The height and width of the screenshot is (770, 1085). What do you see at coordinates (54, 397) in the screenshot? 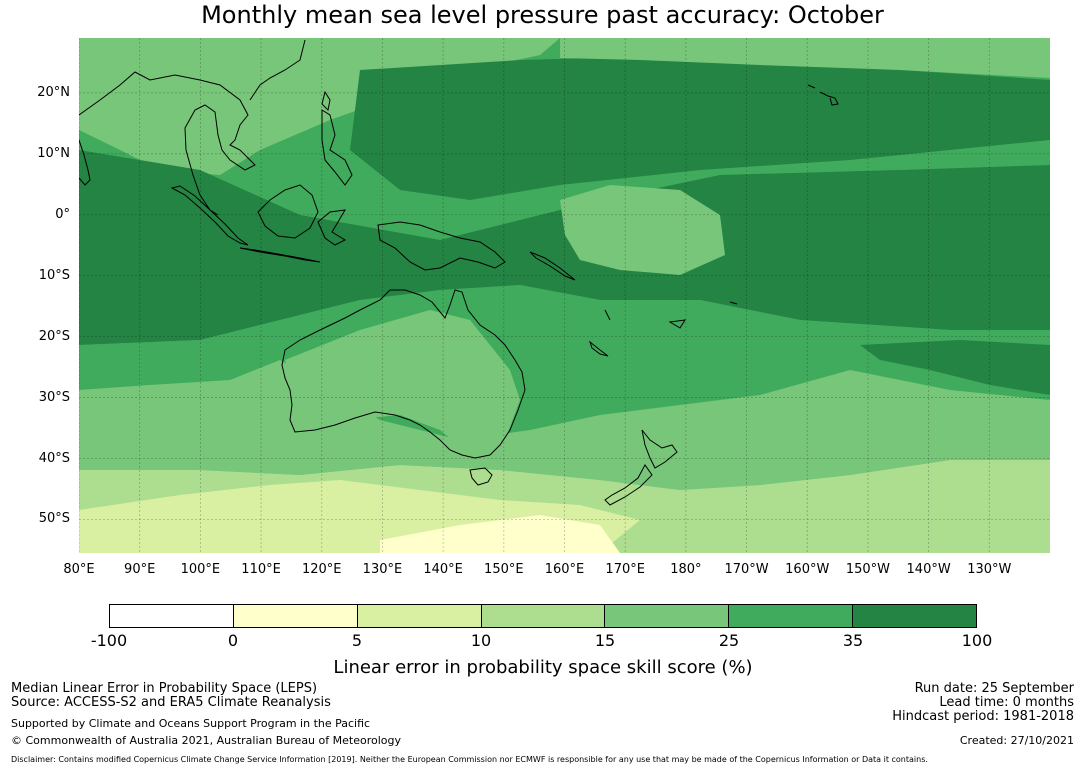
I see `lat-label-30s: 30°S` at bounding box center [54, 397].